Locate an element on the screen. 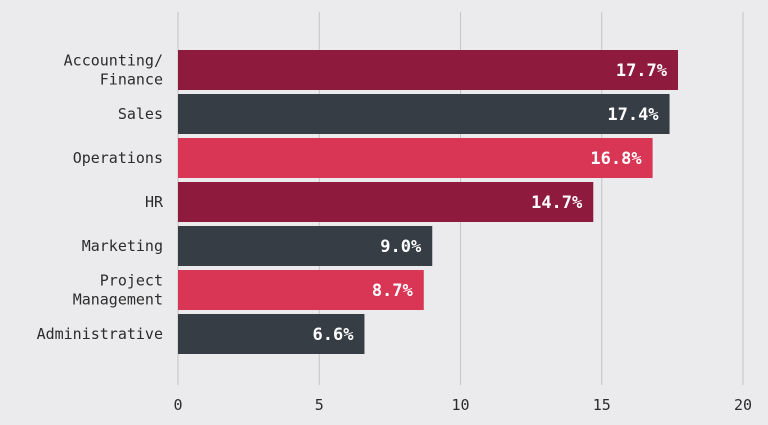 This screenshot has width=768, height=425. data-label: 6.6% is located at coordinates (333, 335).